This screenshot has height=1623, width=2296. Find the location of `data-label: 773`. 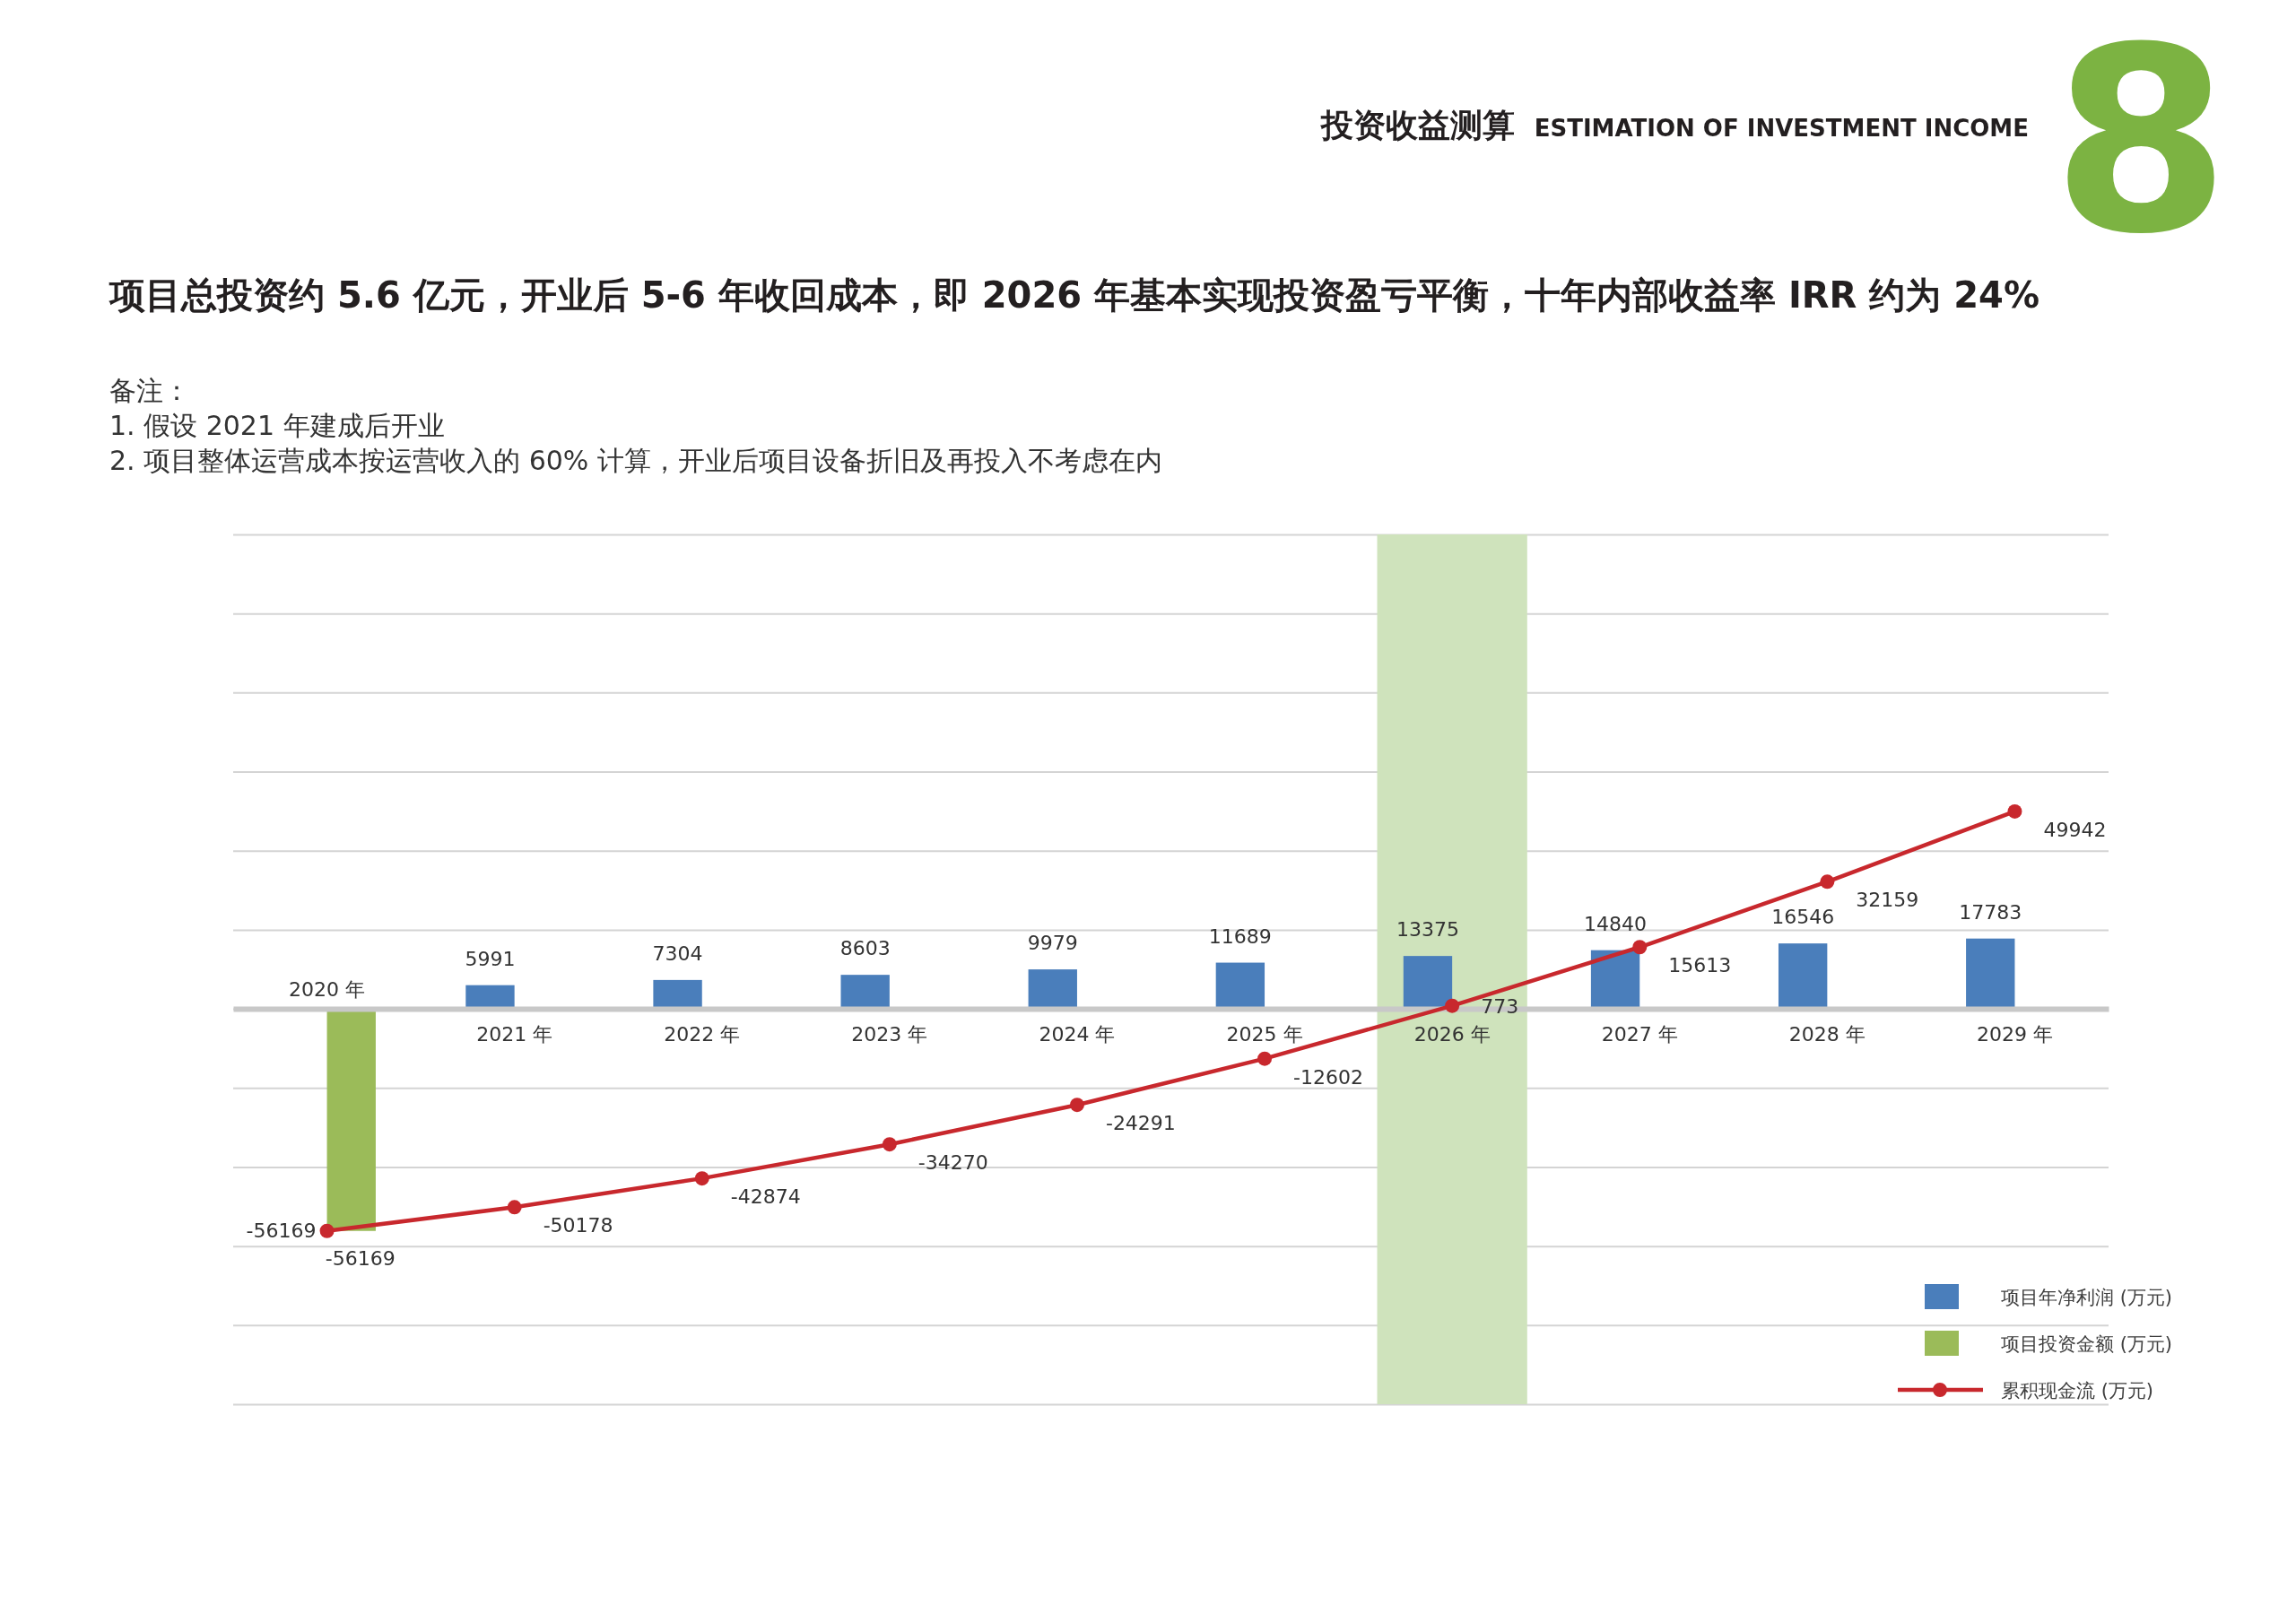

data-label: 773 is located at coordinates (1500, 1006).